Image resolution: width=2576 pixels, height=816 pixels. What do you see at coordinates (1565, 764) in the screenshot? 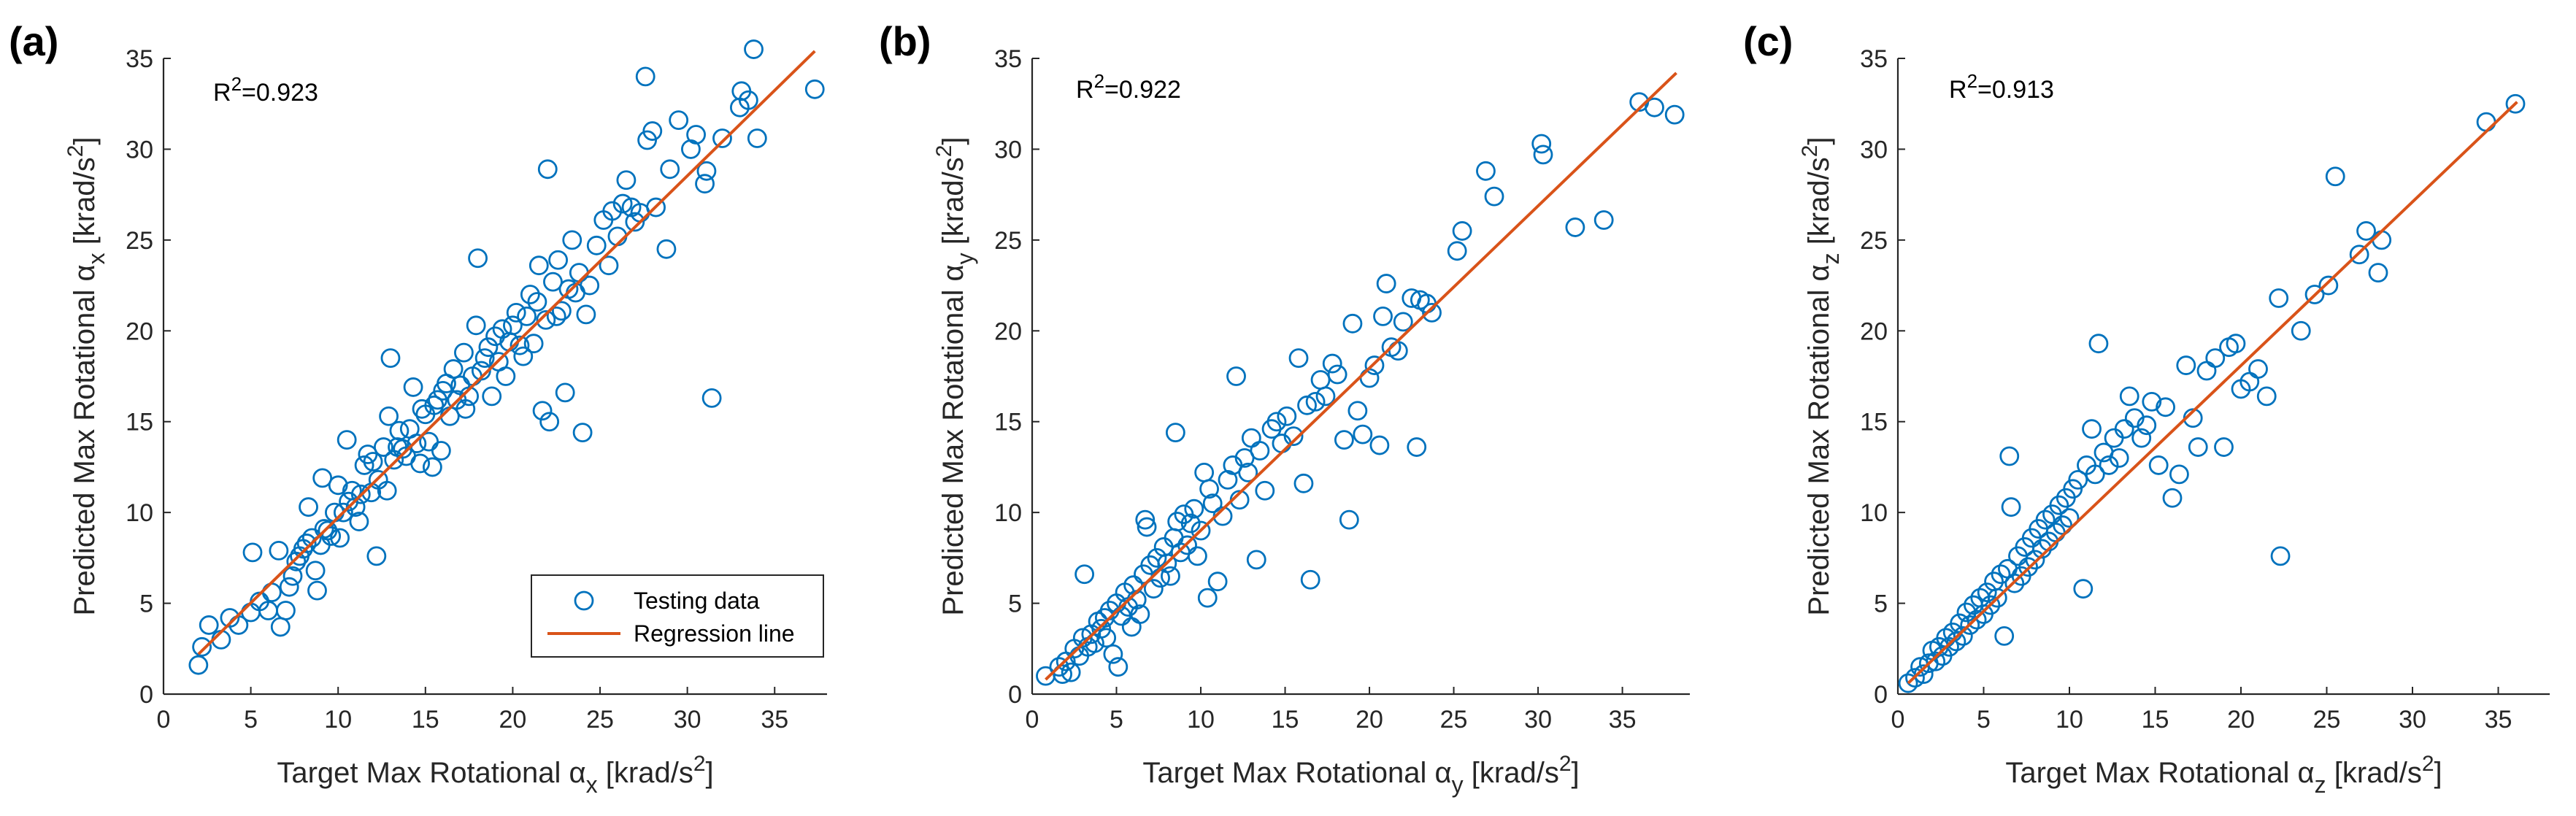
I see `x-axis-label-superscript: 2` at bounding box center [1565, 764].